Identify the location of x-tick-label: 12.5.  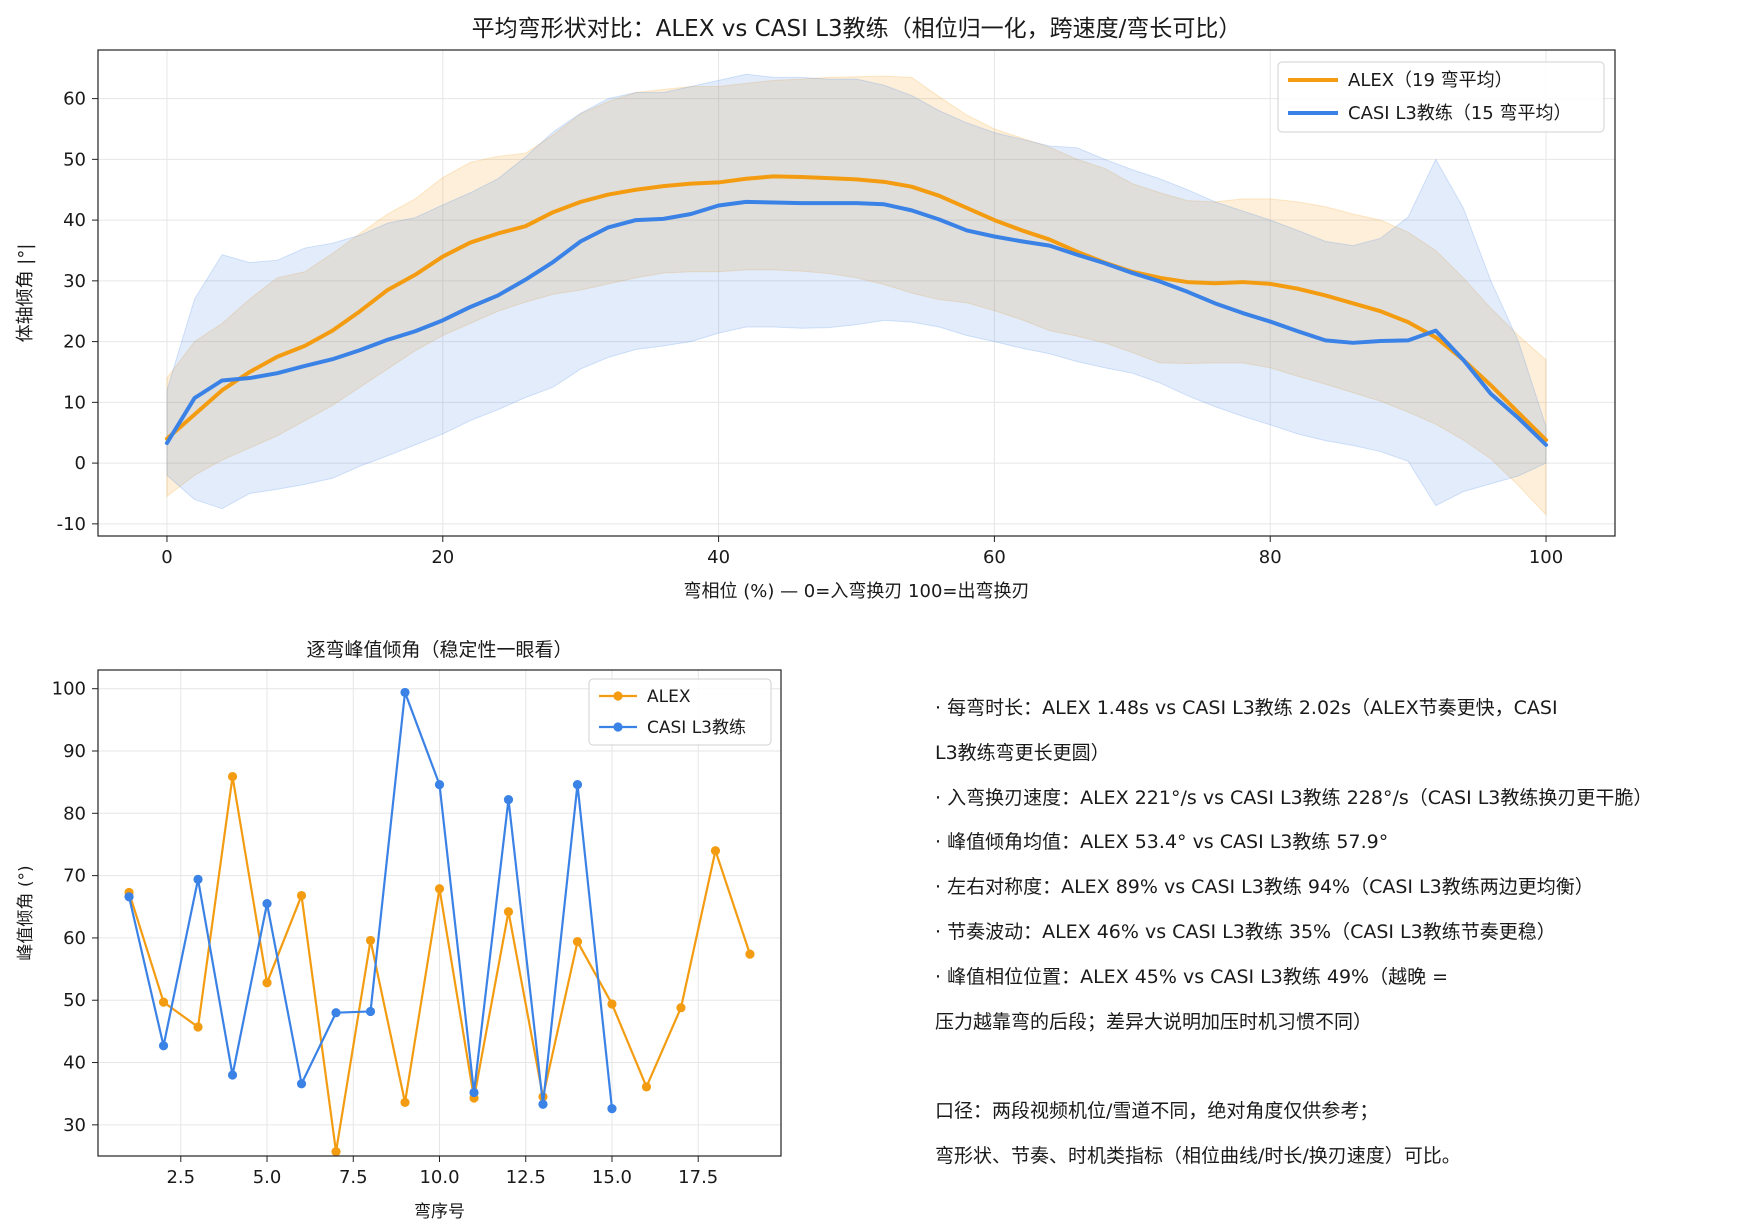
(526, 1177).